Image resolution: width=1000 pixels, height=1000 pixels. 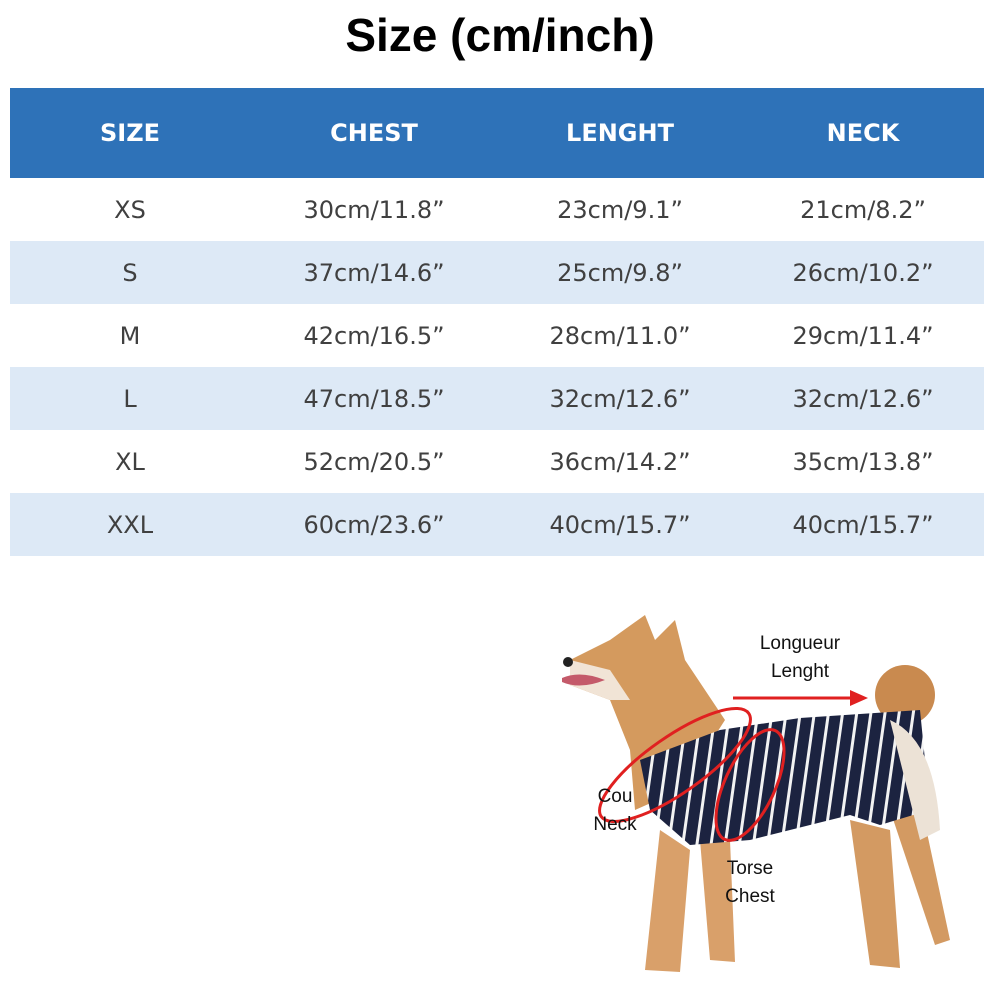 I want to click on cell-neck: 40cm/15.7”, so click(x=863, y=524).